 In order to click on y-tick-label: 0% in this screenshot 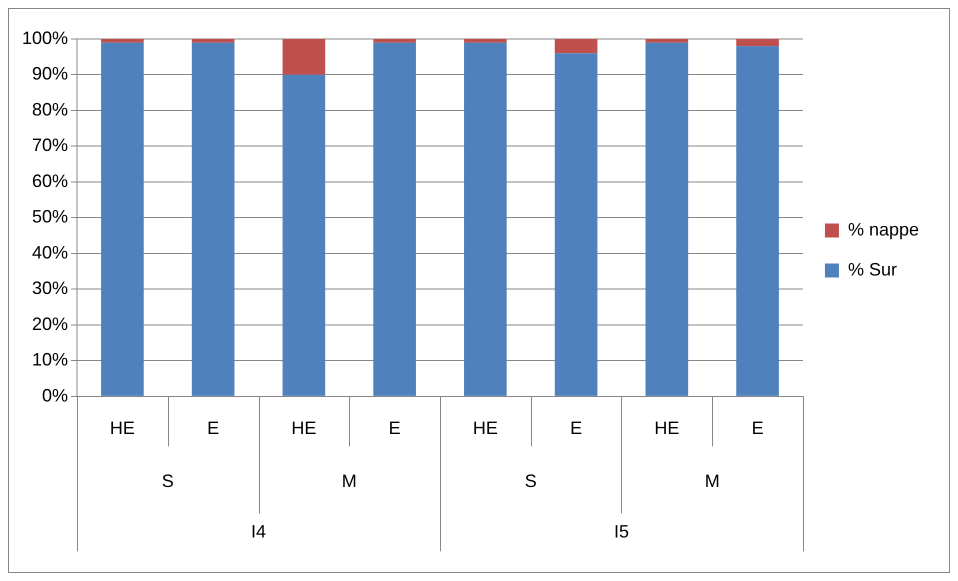, I will do `click(55, 395)`.